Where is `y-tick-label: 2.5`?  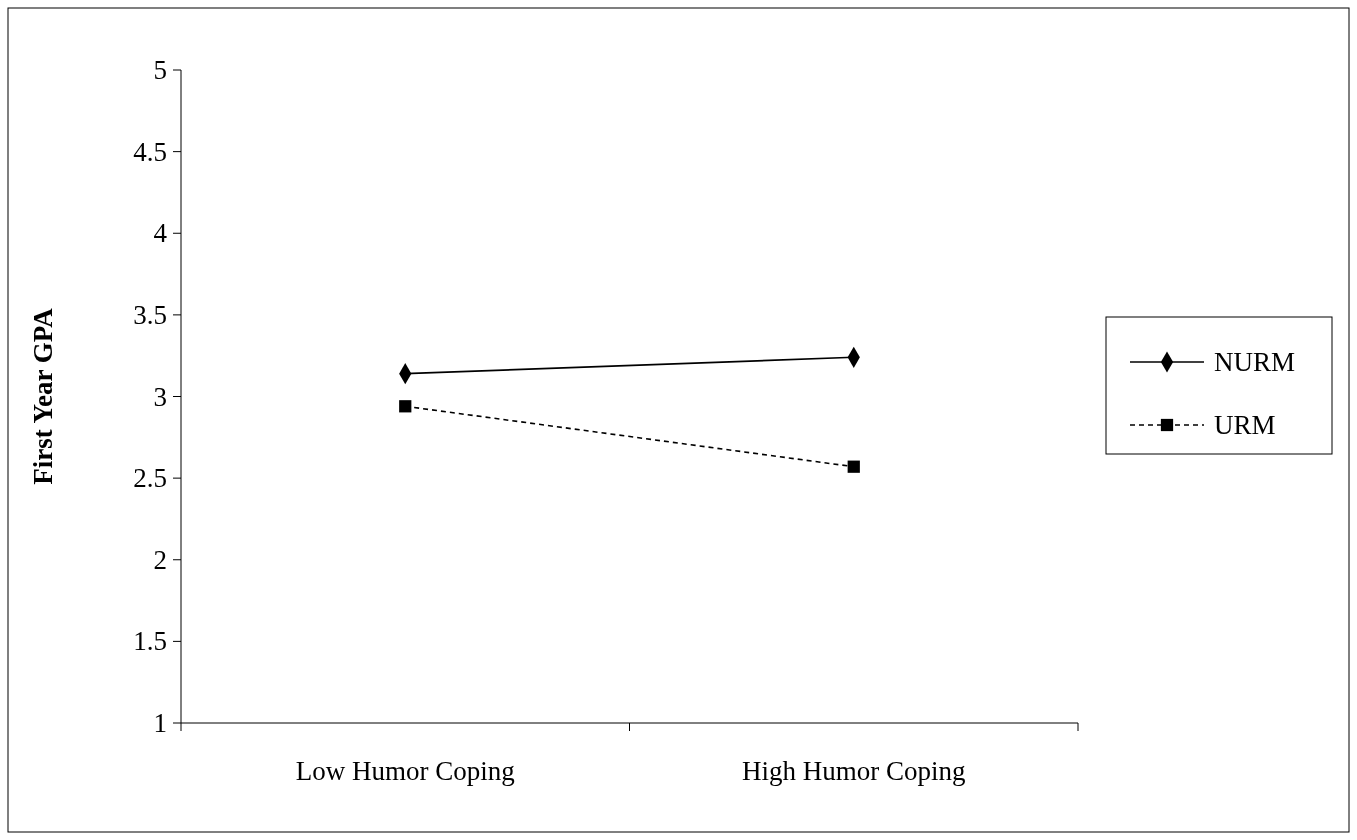 y-tick-label: 2.5 is located at coordinates (150, 478).